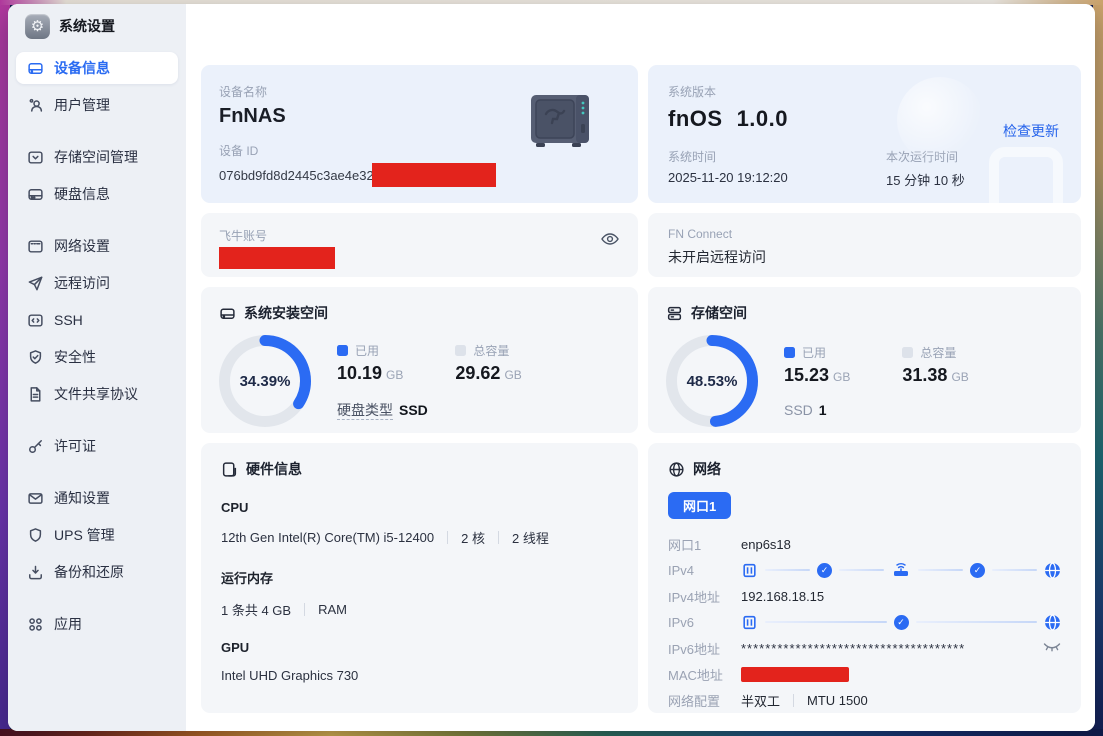 Image resolution: width=1103 pixels, height=736 pixels. I want to click on sidebar-item-label: 应用, so click(68, 624).